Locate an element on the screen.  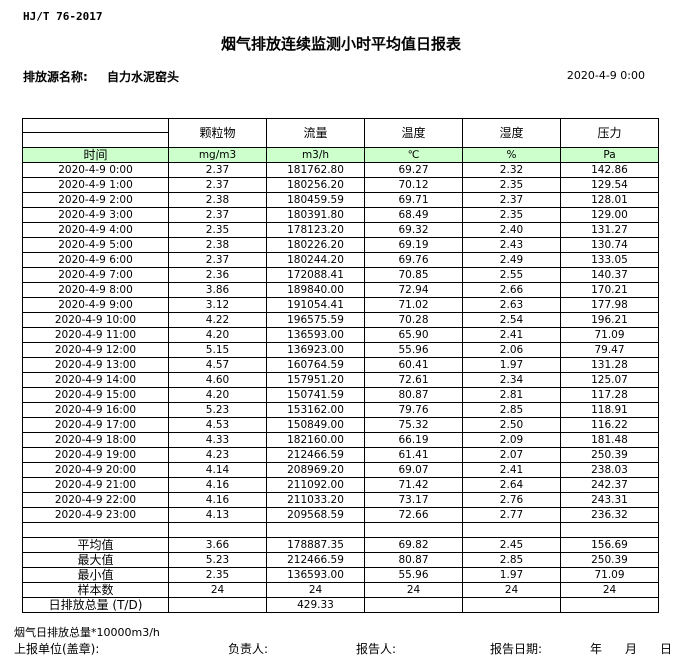
row-label-cell: 2020-4-9 15:00 is located at coordinates (95, 395).